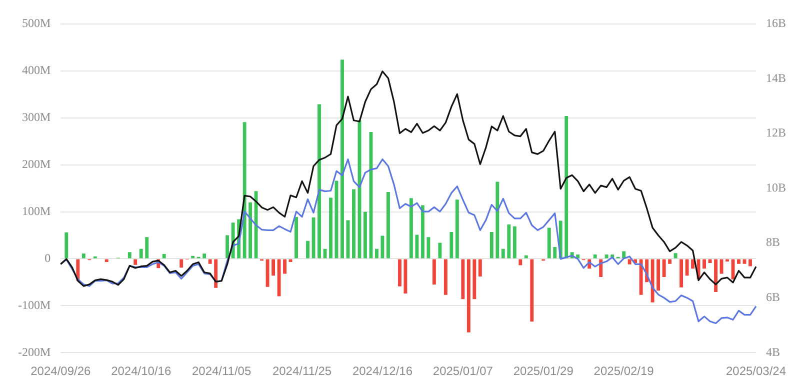 The image size is (810, 385). What do you see at coordinates (34, 305) in the screenshot?
I see `y-tick-label: -100M` at bounding box center [34, 305].